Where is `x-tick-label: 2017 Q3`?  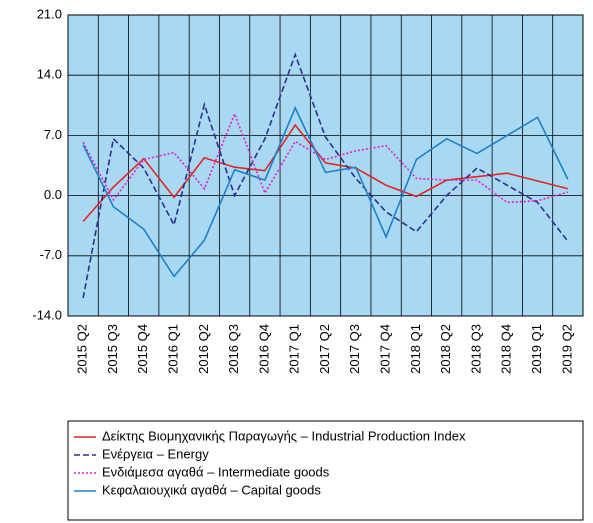 x-tick-label: 2017 Q3 is located at coordinates (354, 349).